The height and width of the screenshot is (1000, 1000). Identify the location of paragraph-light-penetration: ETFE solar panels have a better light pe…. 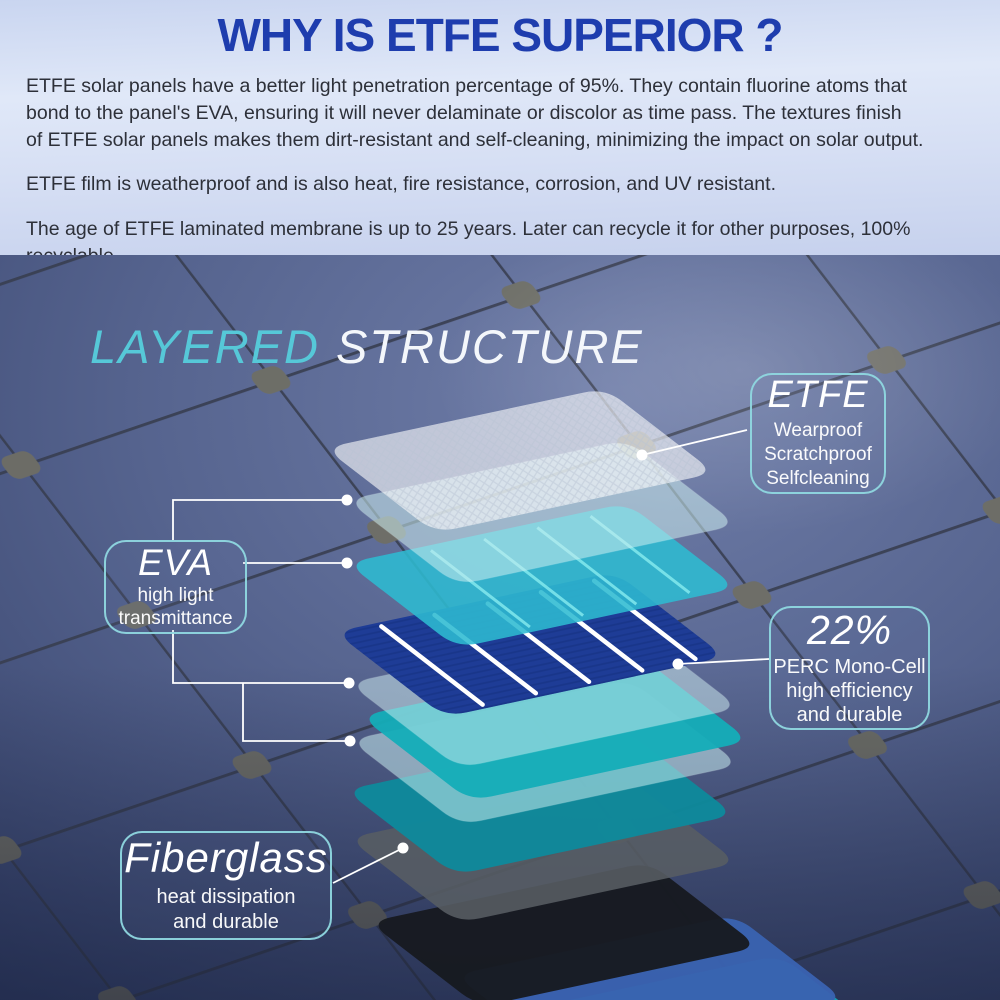
(475, 113).